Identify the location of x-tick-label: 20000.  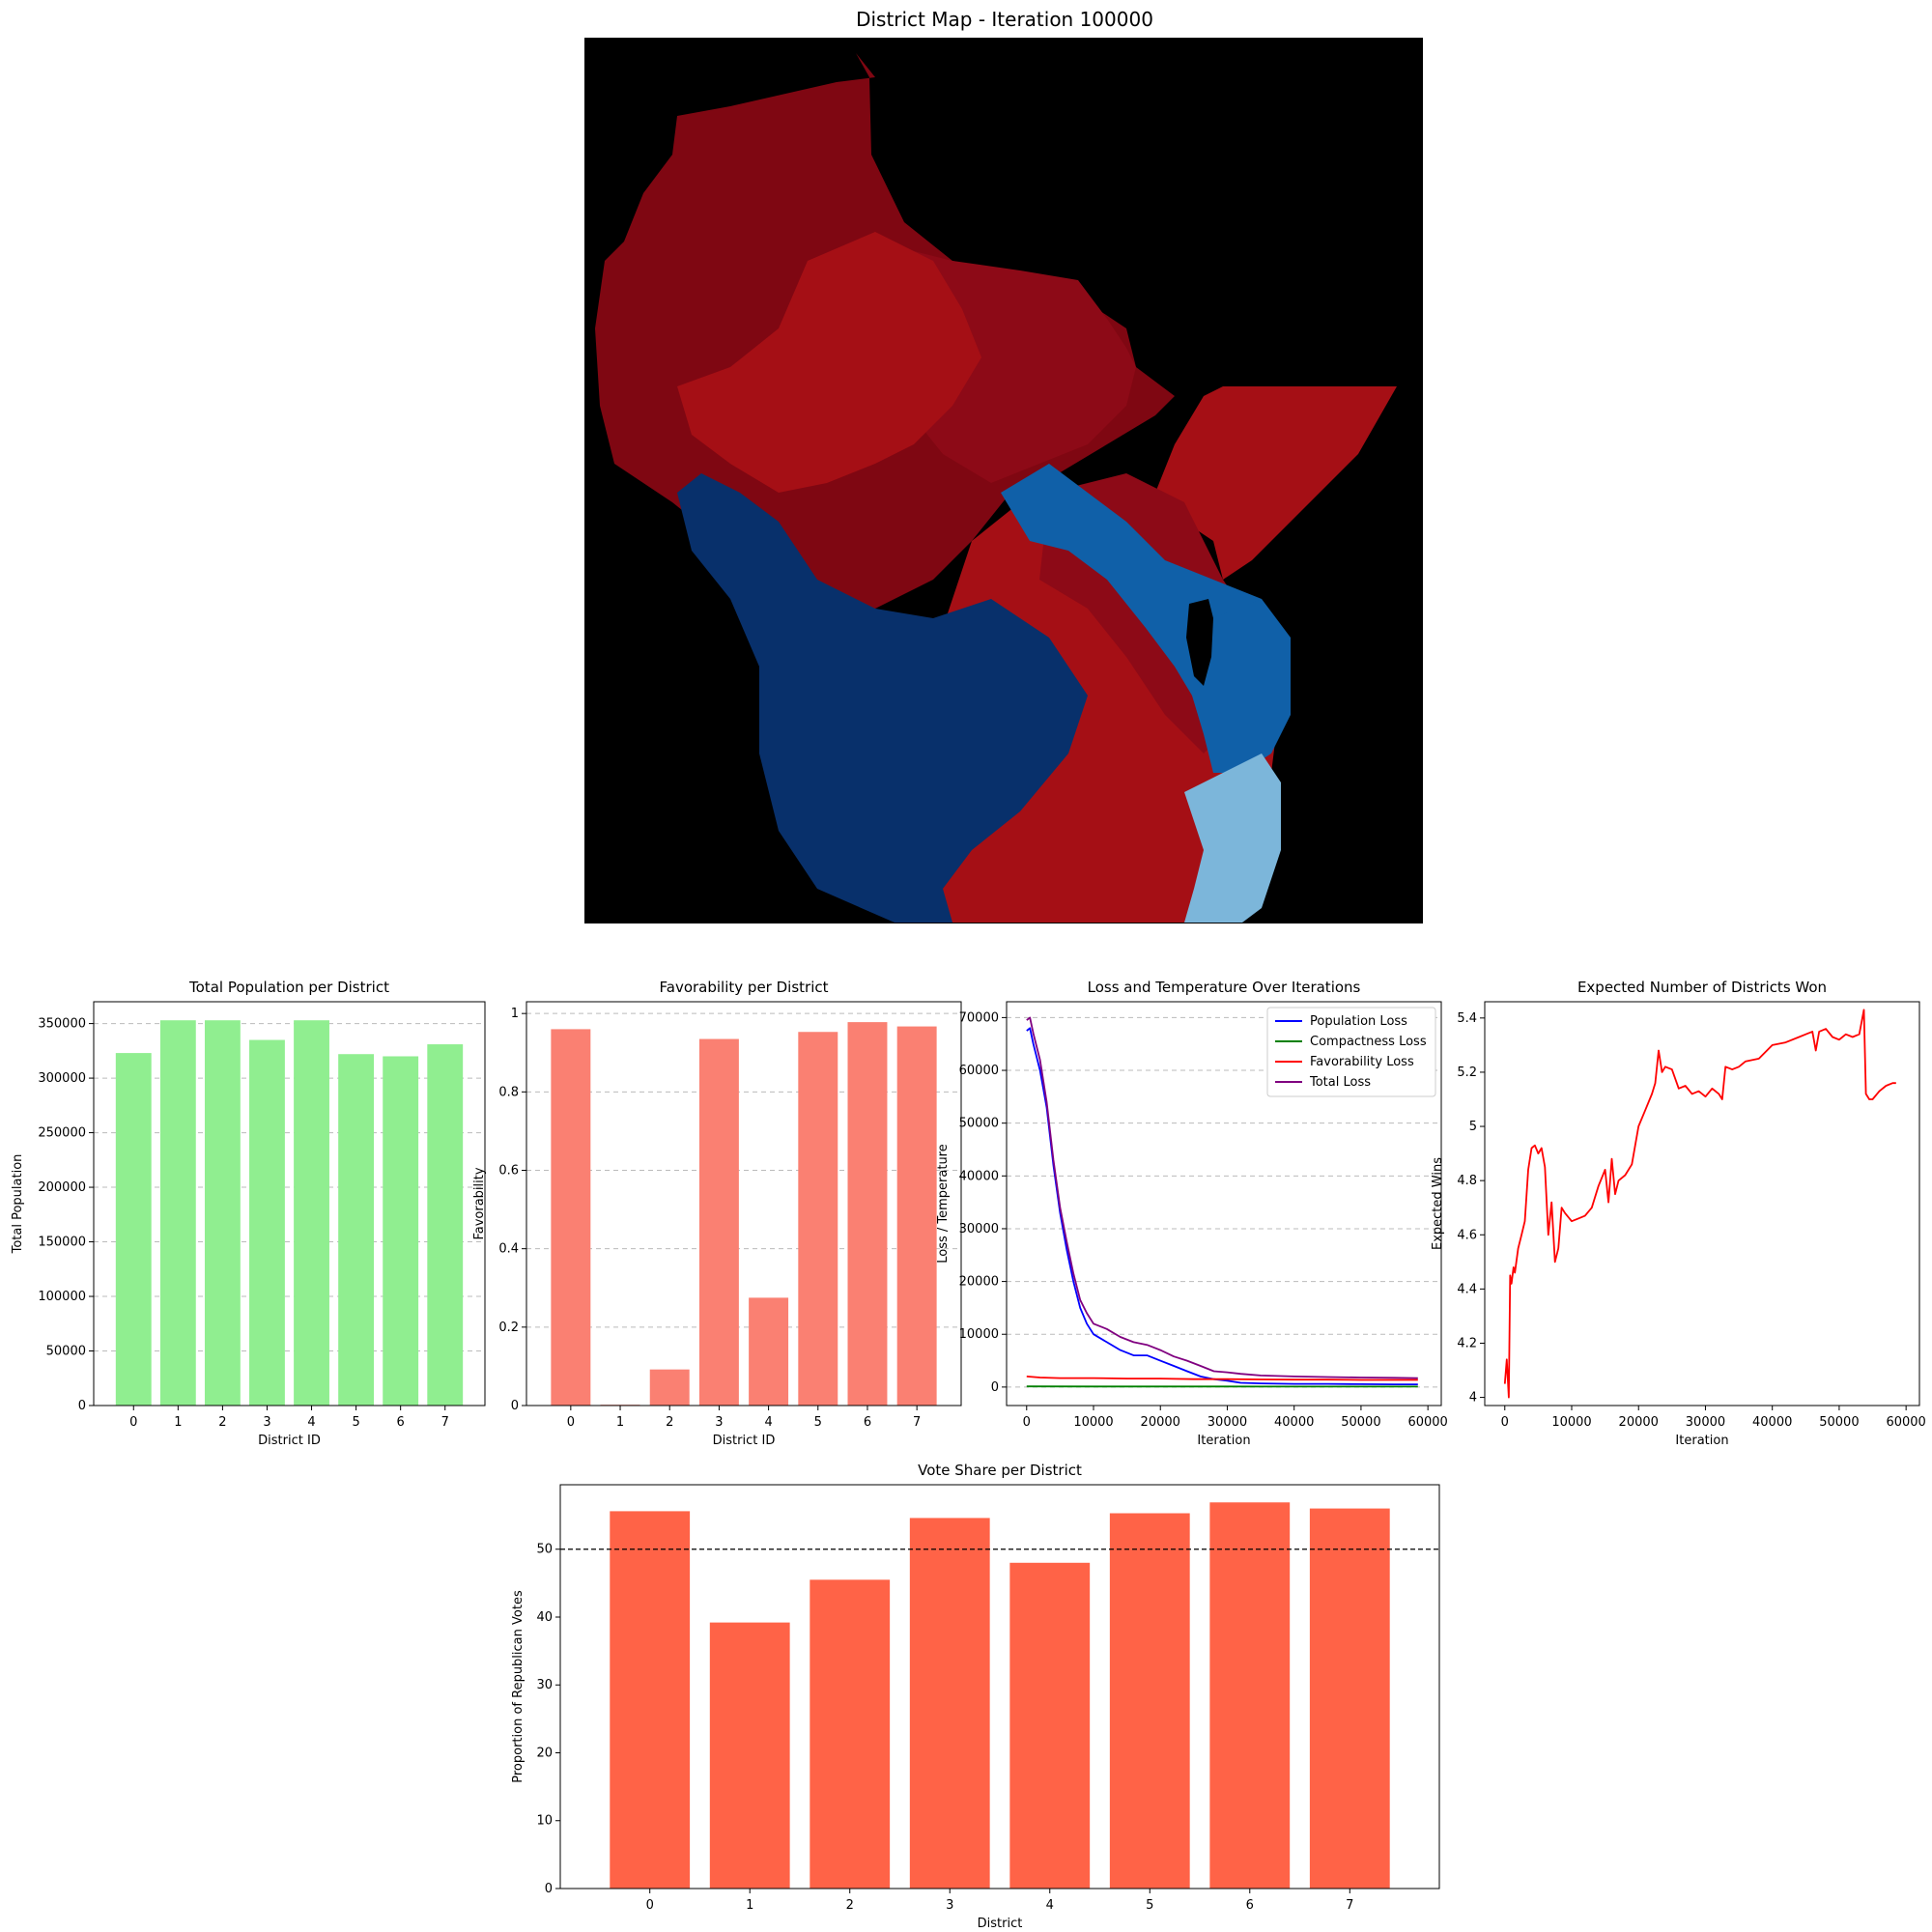
(1160, 1422).